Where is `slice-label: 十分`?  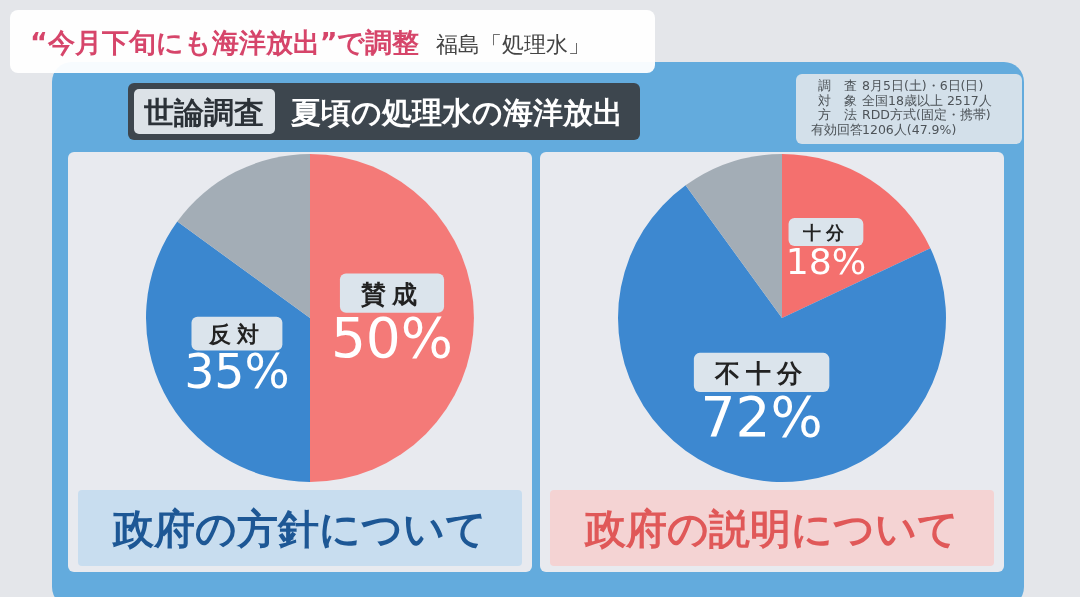
slice-label: 十分 is located at coordinates (825, 232).